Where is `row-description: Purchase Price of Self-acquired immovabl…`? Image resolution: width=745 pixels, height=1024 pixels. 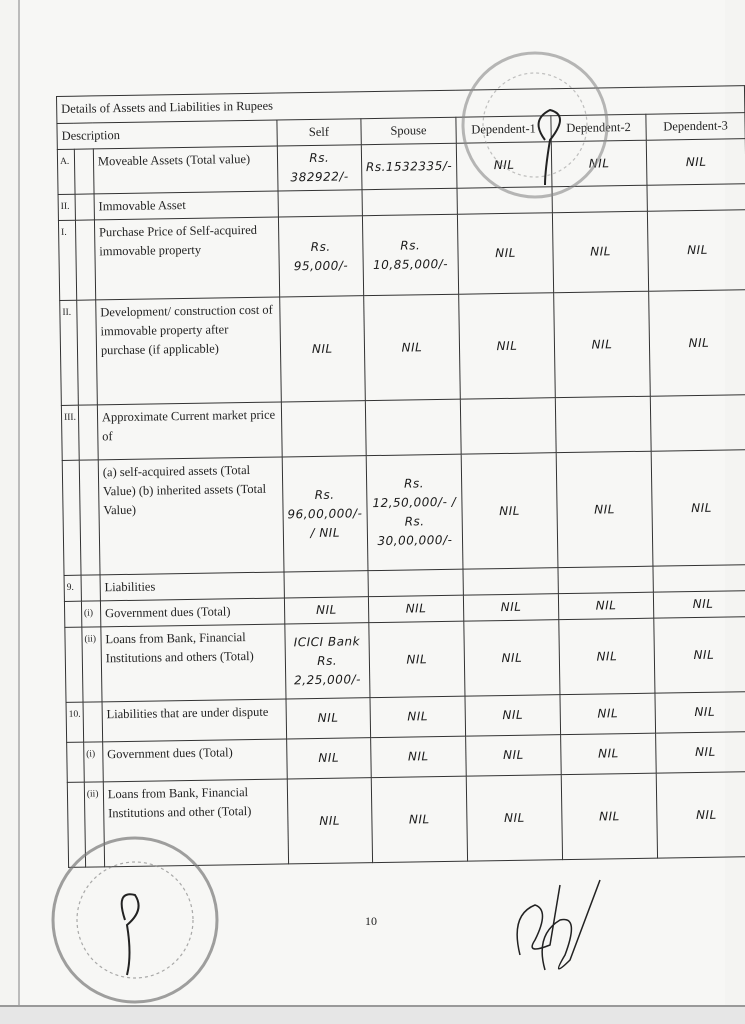 row-description: Purchase Price of Self-acquired immovabl… is located at coordinates (187, 258).